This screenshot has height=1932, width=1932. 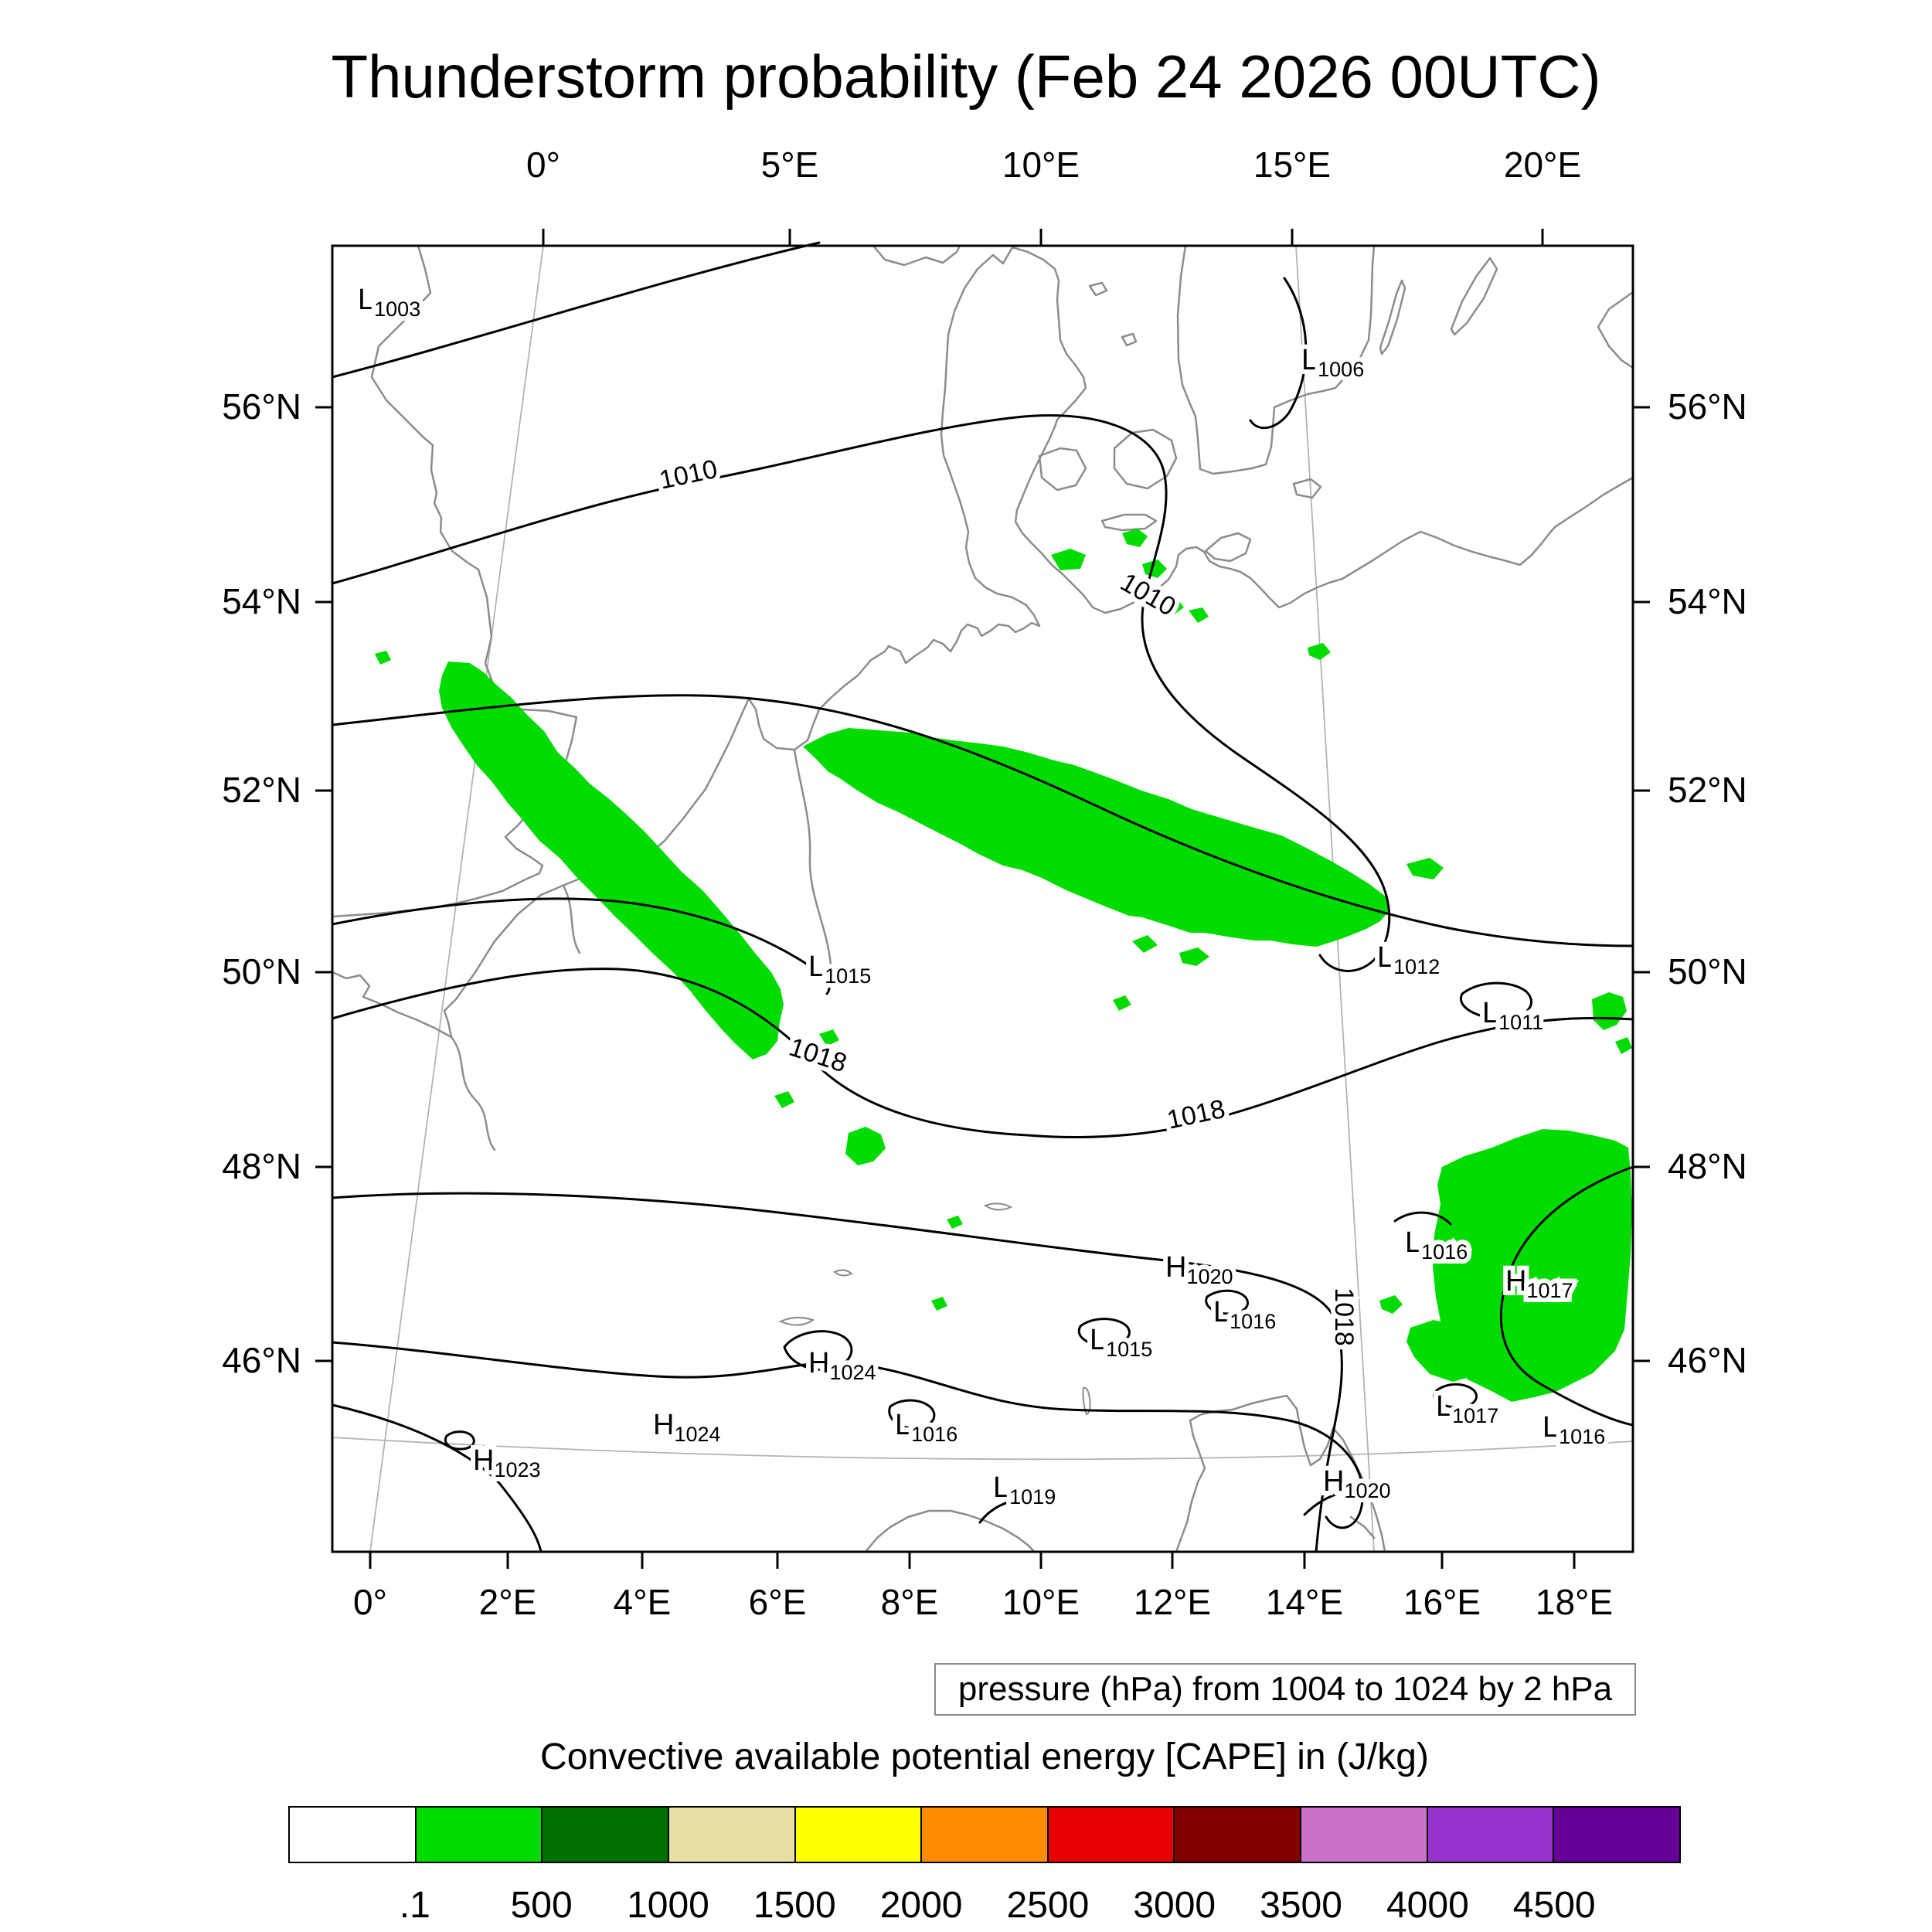 What do you see at coordinates (261, 601) in the screenshot?
I see `lat-label-left: 54°N` at bounding box center [261, 601].